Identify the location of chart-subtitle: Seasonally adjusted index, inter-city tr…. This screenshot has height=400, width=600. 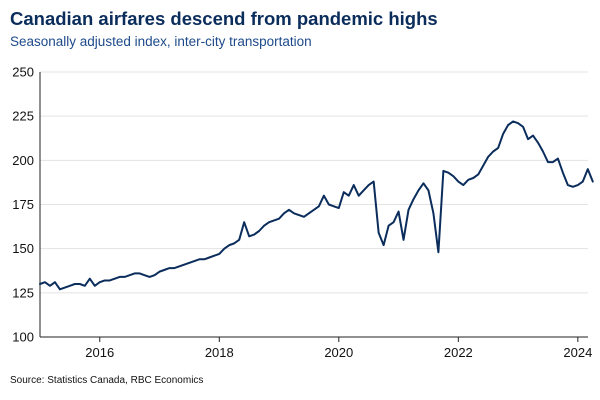
(161, 41).